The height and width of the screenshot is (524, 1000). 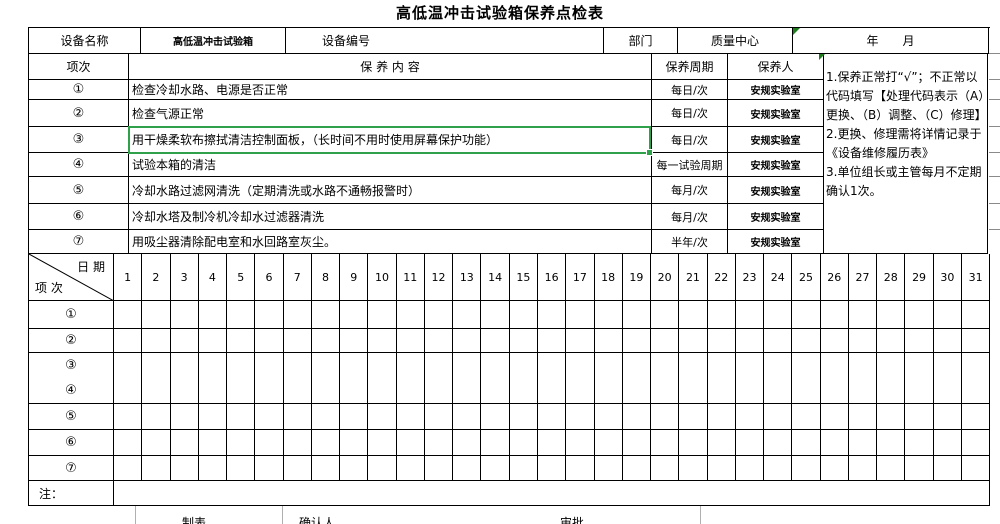 What do you see at coordinates (445, 41) in the screenshot?
I see `device-no-cell: 设备编号` at bounding box center [445, 41].